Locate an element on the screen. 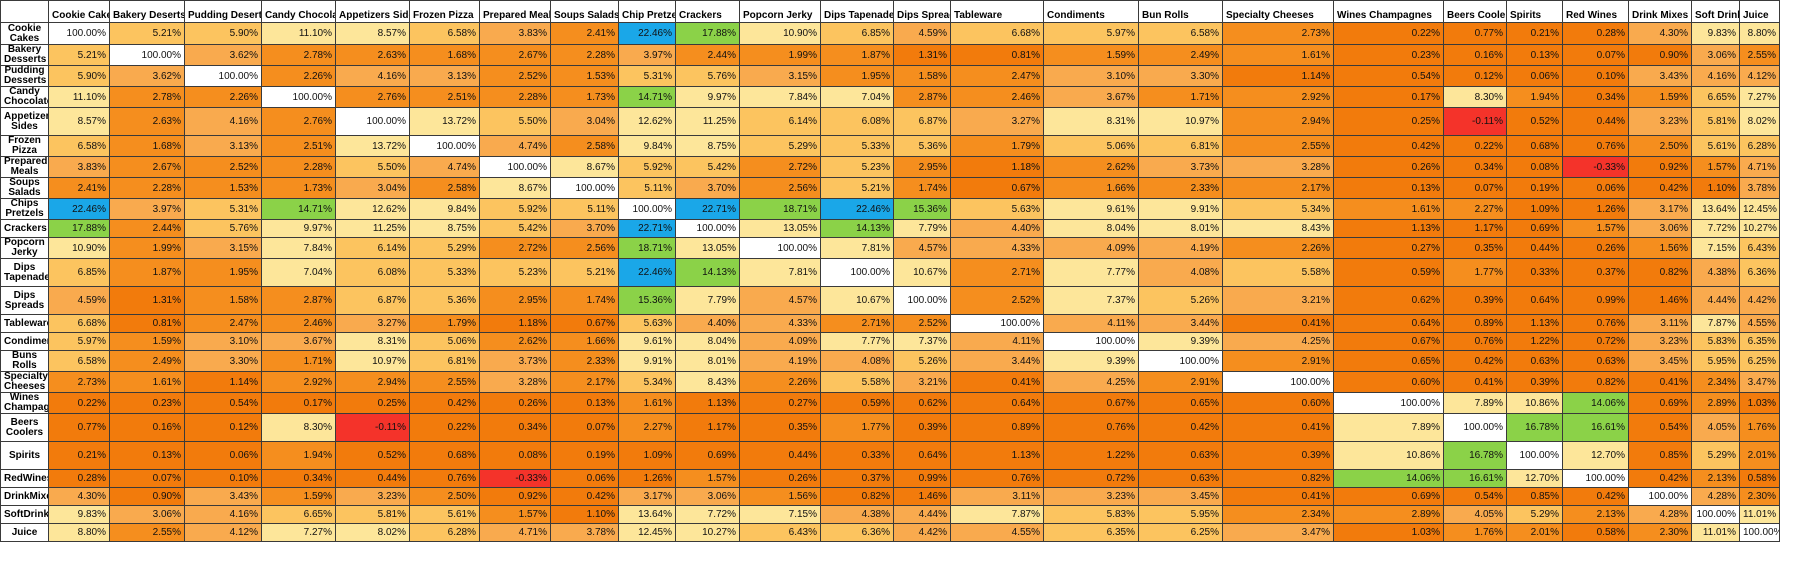 This screenshot has width=1820, height=566. column-header-wines-champagnes: Wines Champagnes is located at coordinates (1388, 11).